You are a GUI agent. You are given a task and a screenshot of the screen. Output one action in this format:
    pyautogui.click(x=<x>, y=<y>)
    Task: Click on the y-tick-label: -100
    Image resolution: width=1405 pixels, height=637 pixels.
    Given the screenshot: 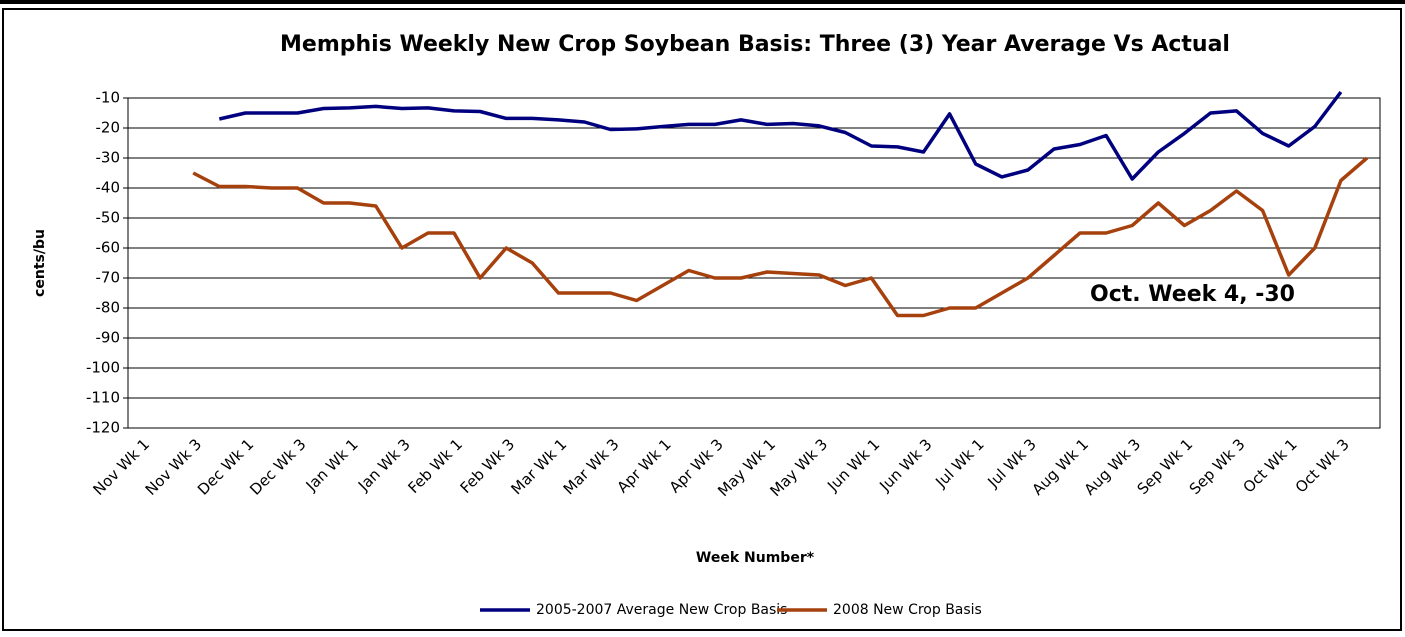 What is the action you would take?
    pyautogui.click(x=103, y=368)
    